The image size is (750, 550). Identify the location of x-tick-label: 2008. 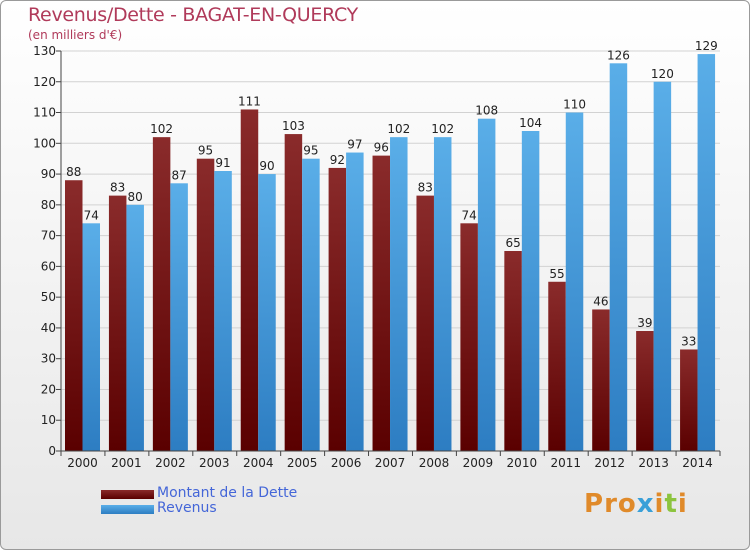
(434, 463).